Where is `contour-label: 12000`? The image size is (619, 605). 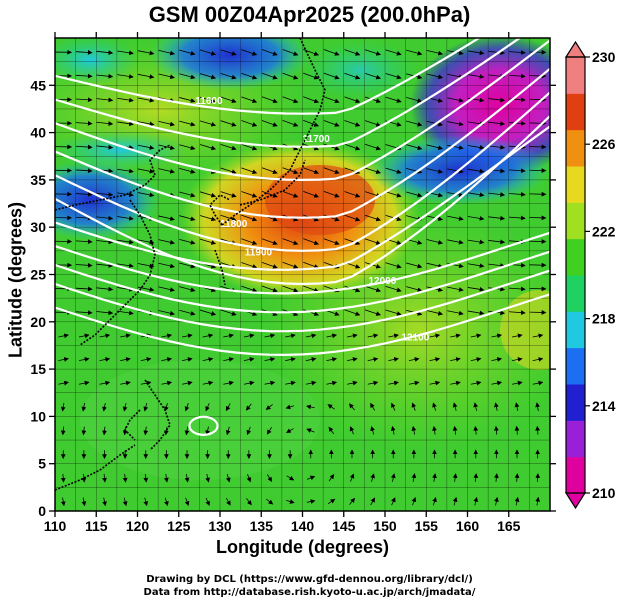 contour-label: 12000 is located at coordinates (383, 281).